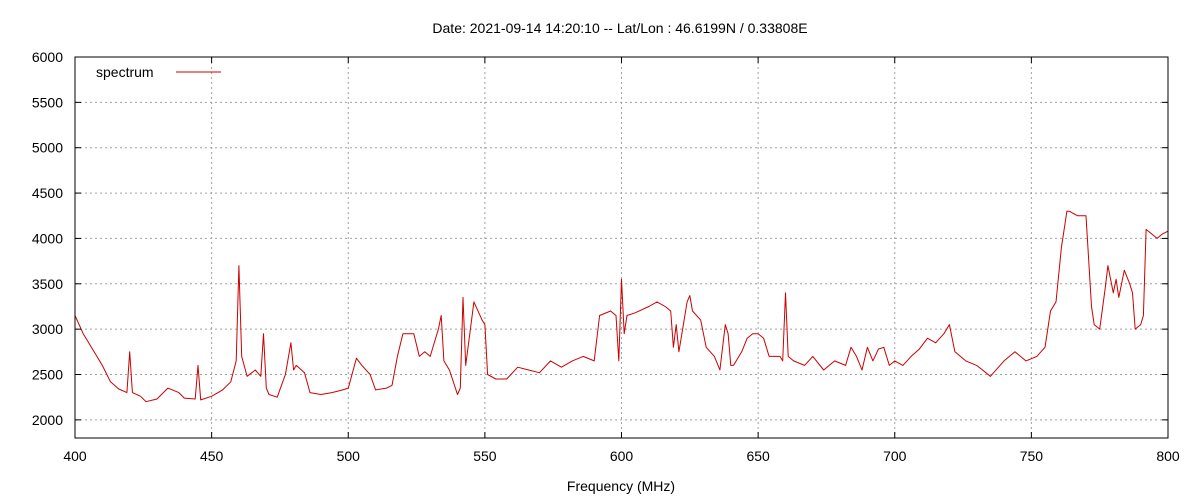 The height and width of the screenshot is (500, 1200). I want to click on x-tick-label: 400, so click(75, 456).